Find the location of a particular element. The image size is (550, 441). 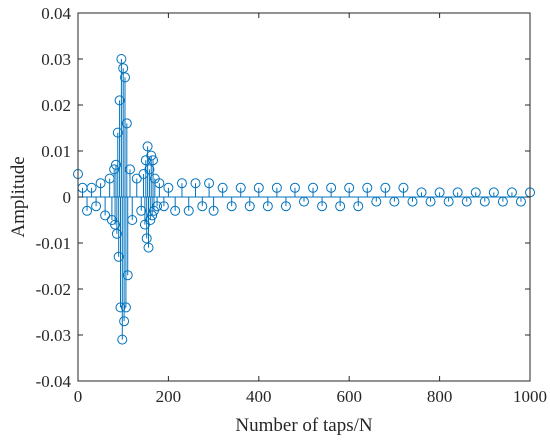

y-axis-label: Amplitude is located at coordinates (18, 196).